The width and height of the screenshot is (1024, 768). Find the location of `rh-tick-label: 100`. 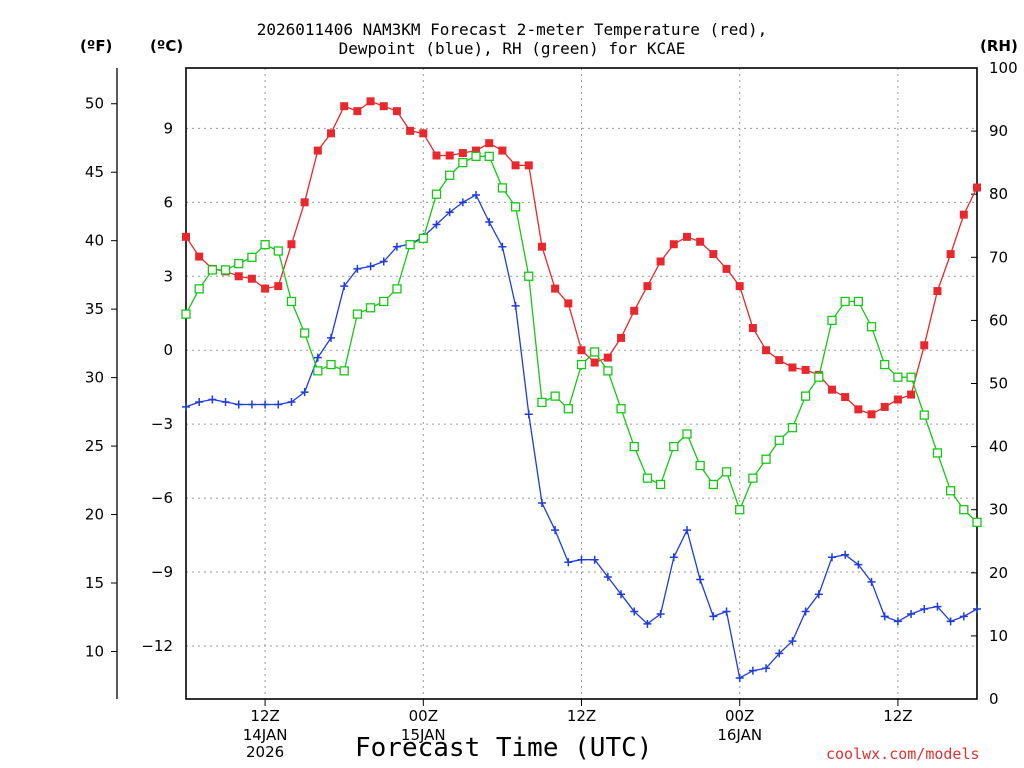

rh-tick-label: 100 is located at coordinates (1003, 68).